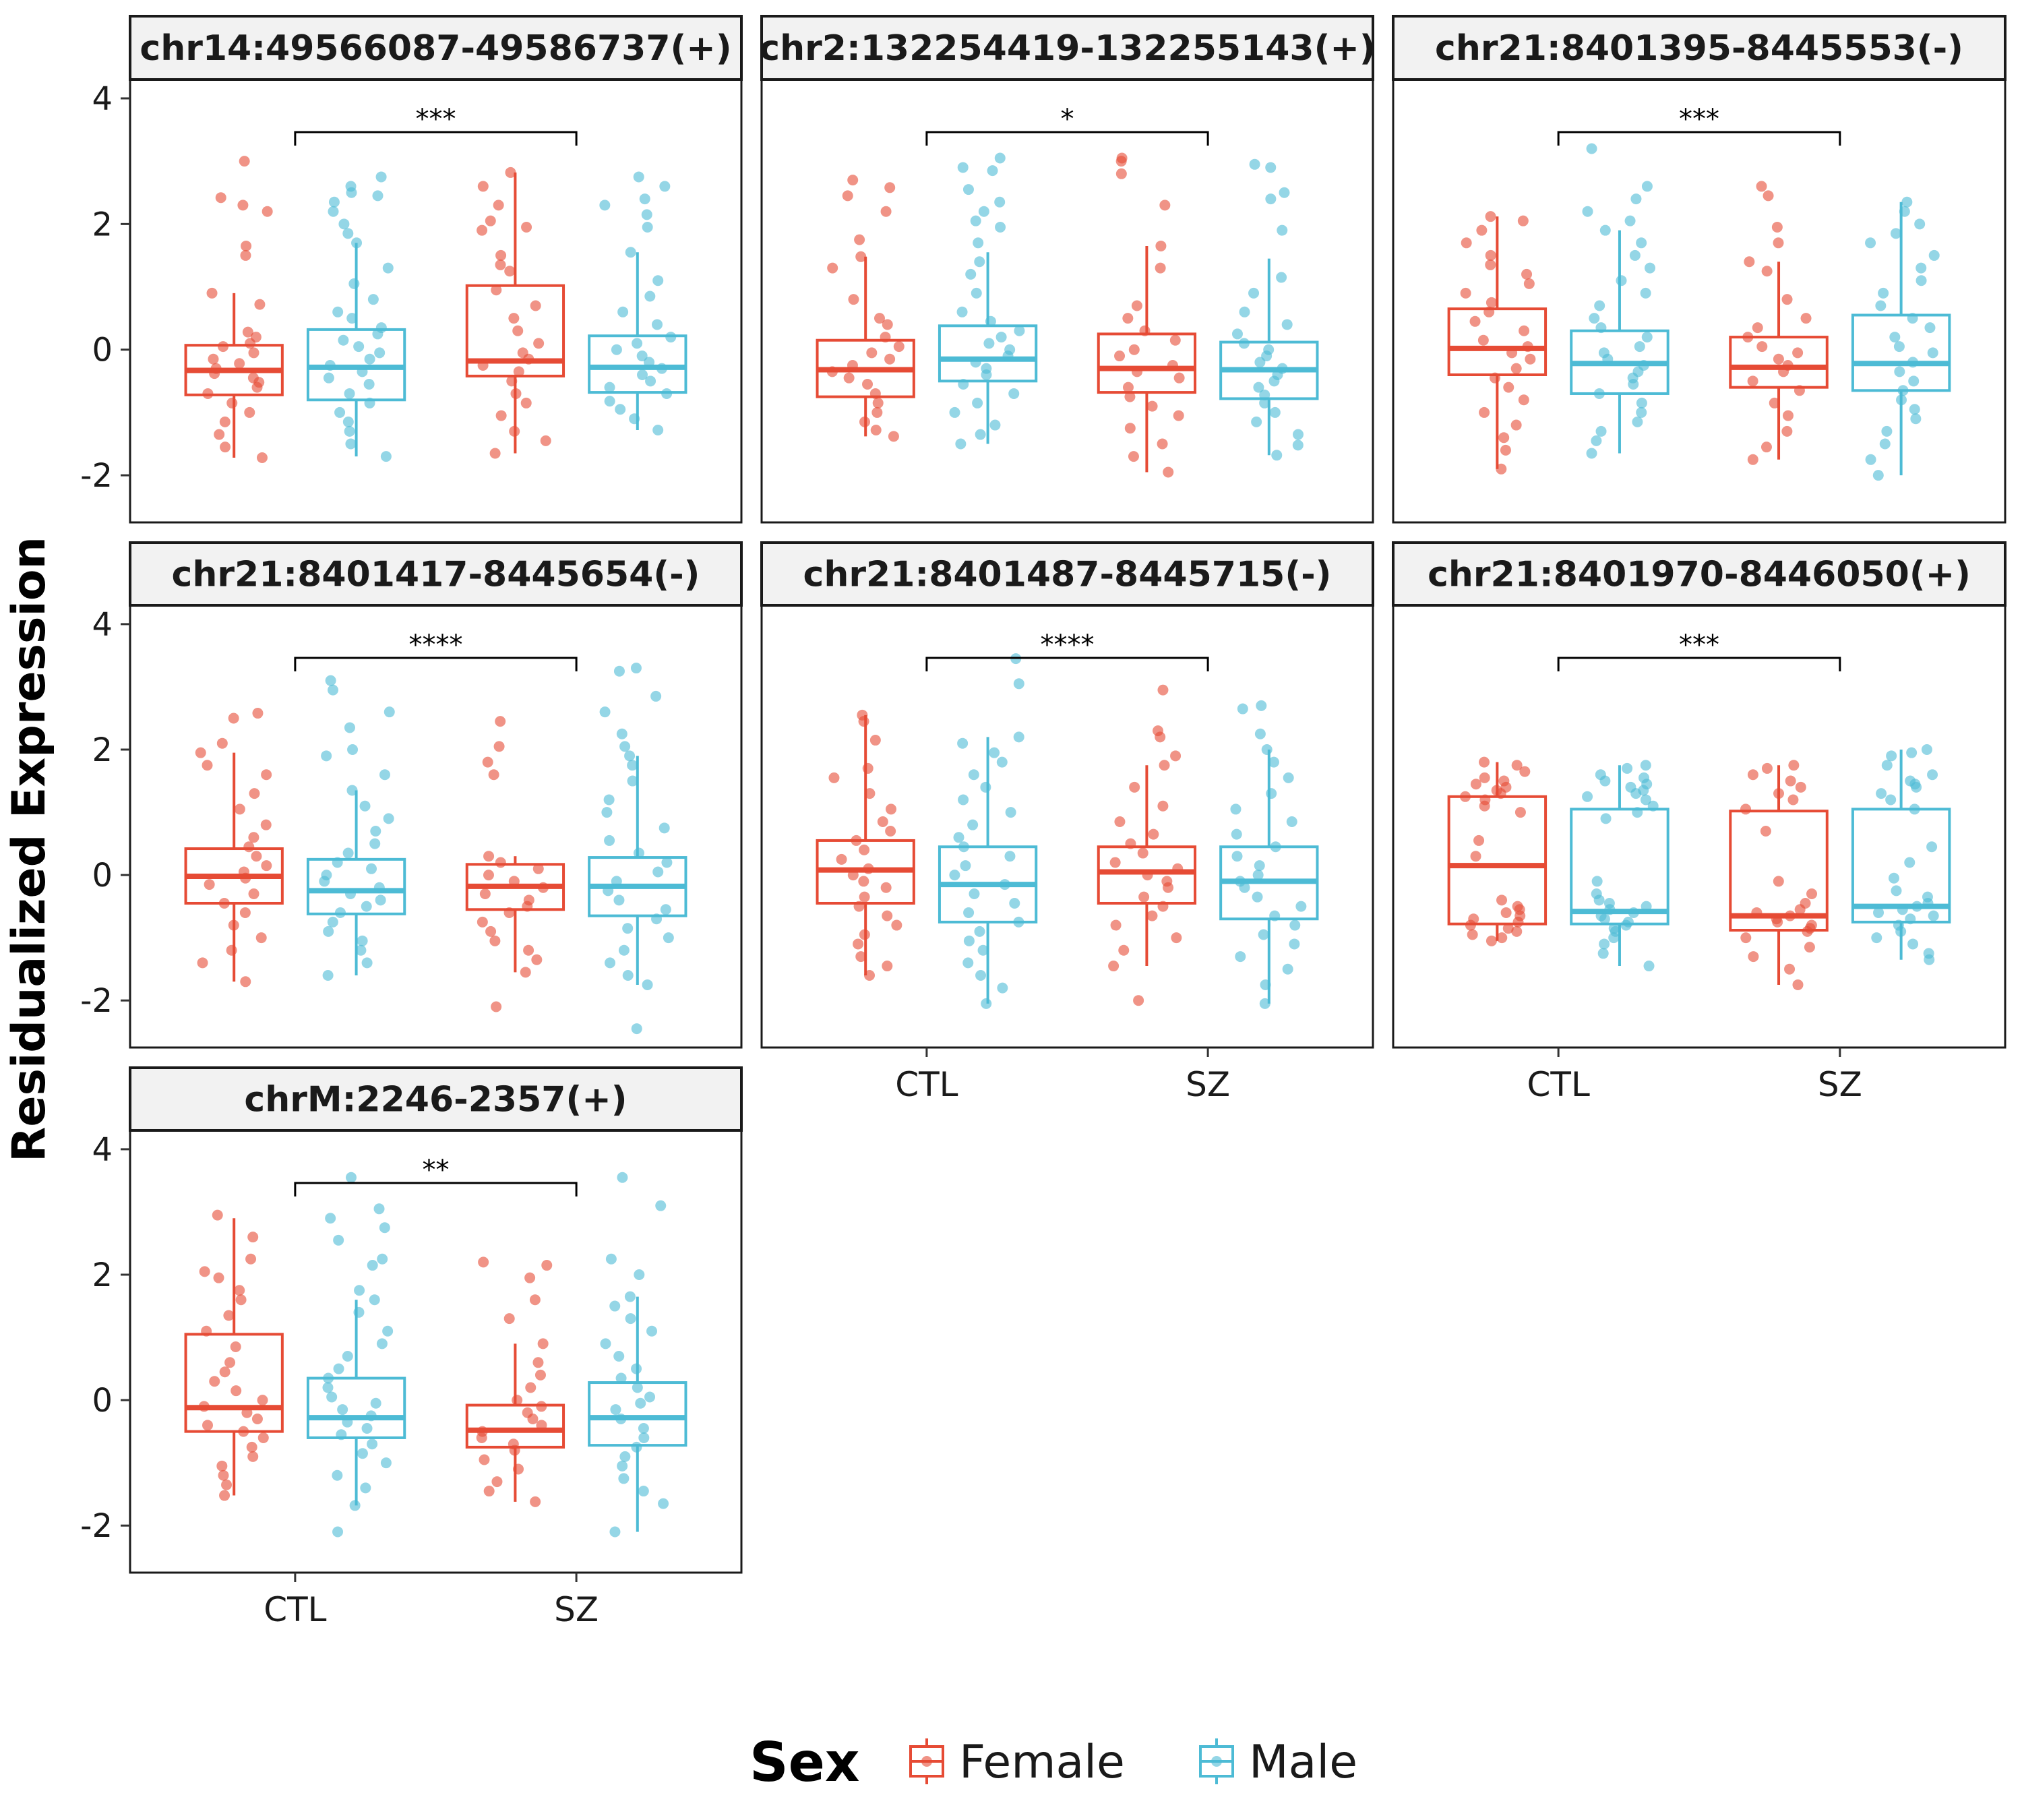  Describe the element at coordinates (411, 795) in the screenshot. I see `panel: chr21:8401417-8445654(-) -2 0 2 4 ****` at that location.